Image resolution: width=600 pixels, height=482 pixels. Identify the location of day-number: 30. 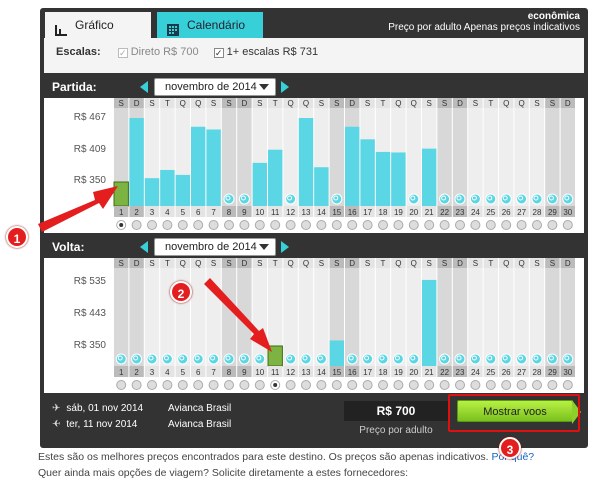
(567, 372).